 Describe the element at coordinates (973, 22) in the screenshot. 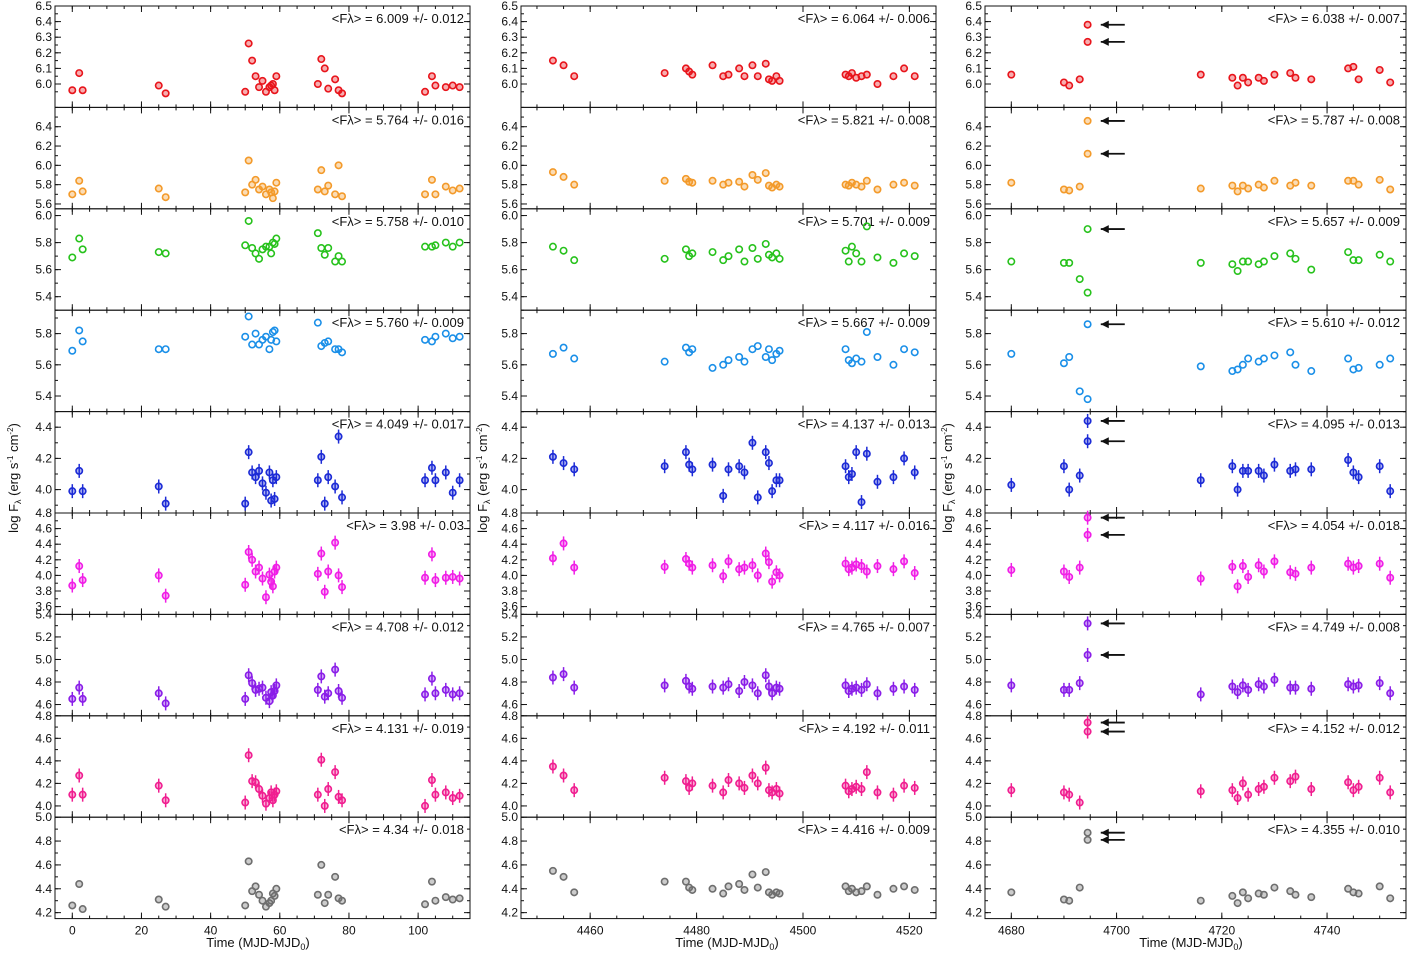

I see `y-tick-label: 6.4` at that location.